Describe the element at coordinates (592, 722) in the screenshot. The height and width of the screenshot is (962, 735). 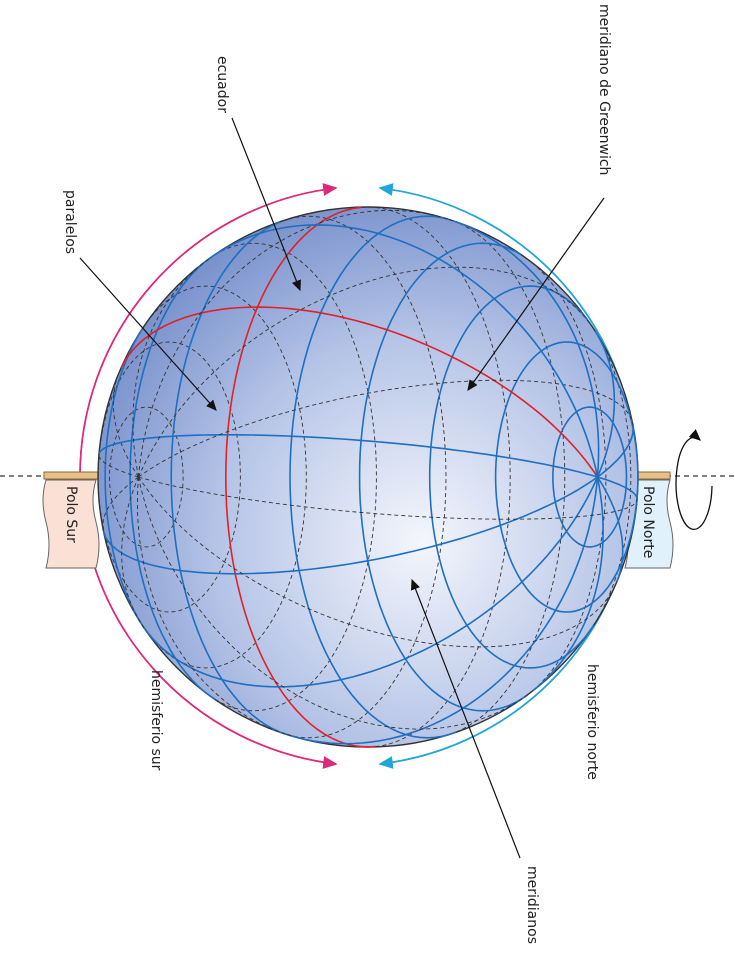
I see `north-hemisphere-label: hemisferio norte` at that location.